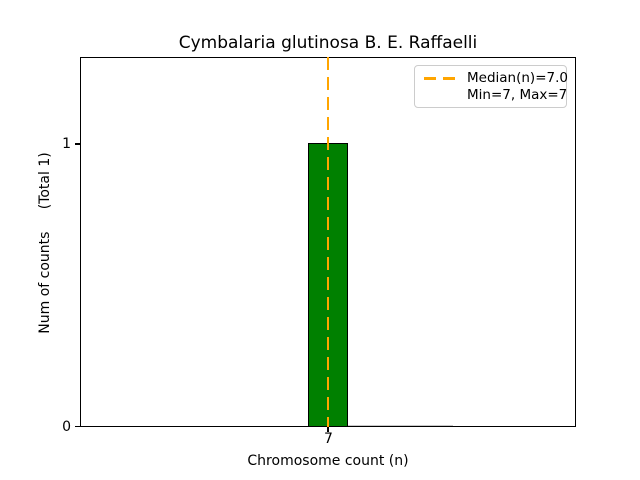 This screenshot has height=480, width=640. What do you see at coordinates (439, 78) in the screenshot?
I see `median-dashed-line-swatch` at bounding box center [439, 78].